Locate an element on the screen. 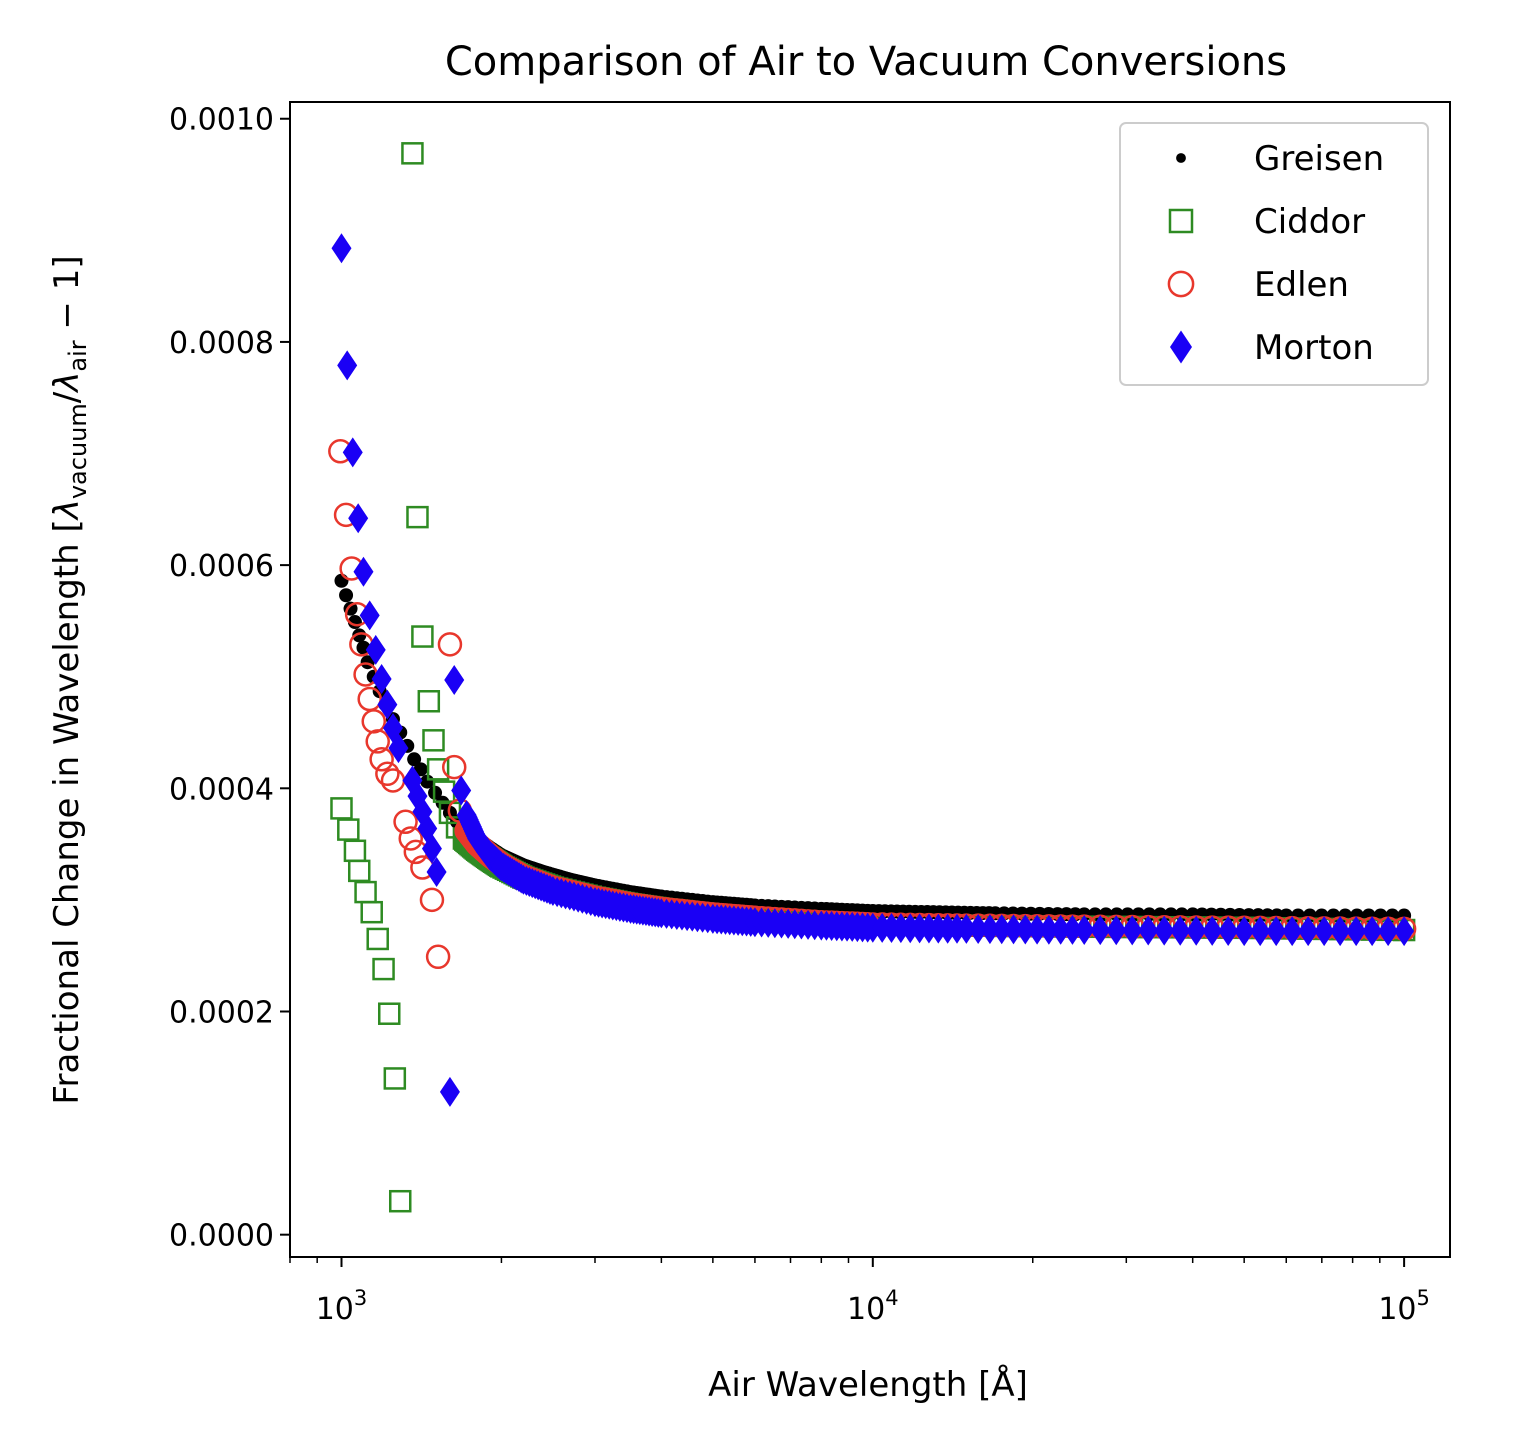  legend-marker-ciddor is located at coordinates (1181, 221).